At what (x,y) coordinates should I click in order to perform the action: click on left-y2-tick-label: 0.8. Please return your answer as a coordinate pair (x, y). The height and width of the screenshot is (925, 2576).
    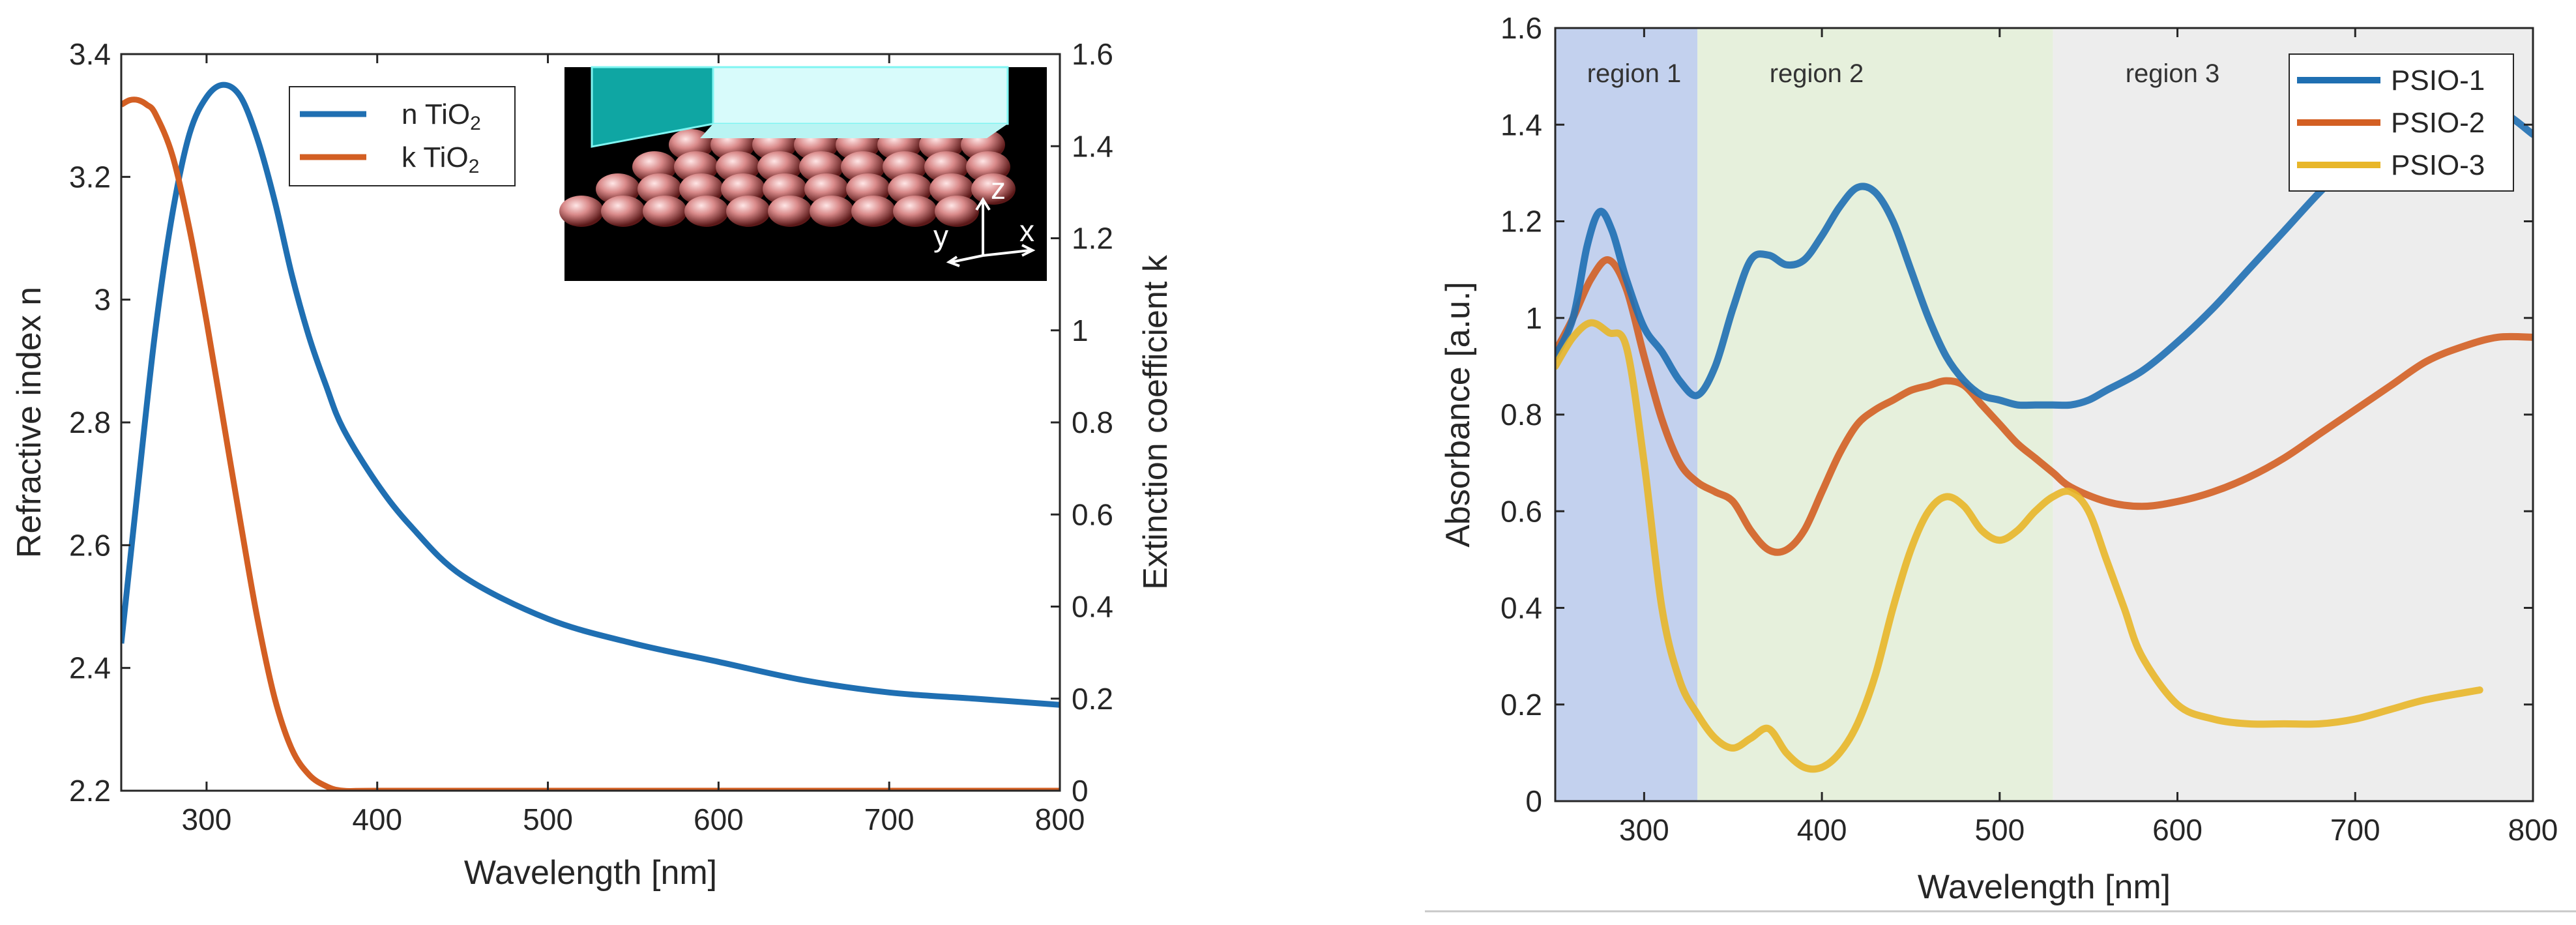
    Looking at the image, I should click on (1092, 422).